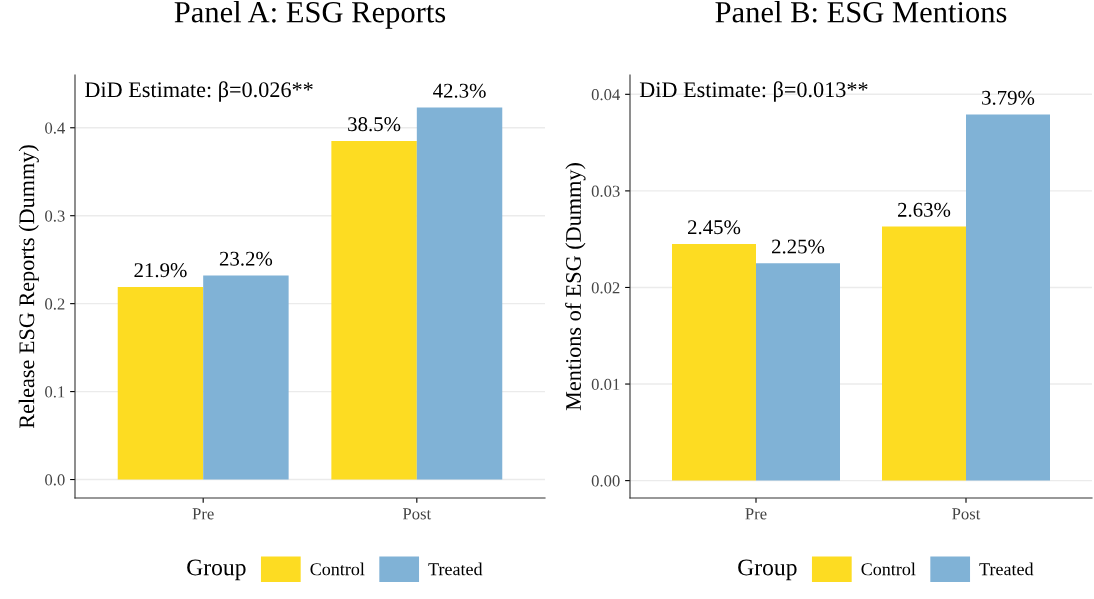  I want to click on y-tick-label: 0.03, so click(605, 191).